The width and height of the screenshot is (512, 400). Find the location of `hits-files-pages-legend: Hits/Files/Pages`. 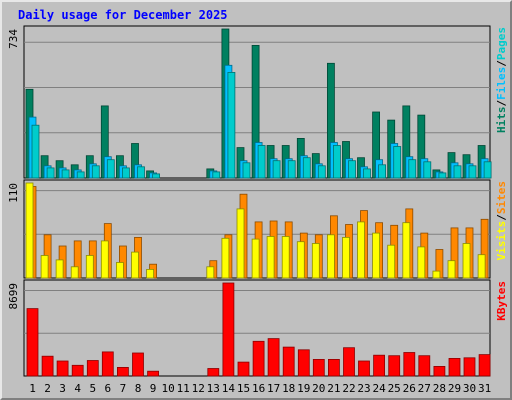

hits-files-pages-legend: Hits/Files/Pages is located at coordinates (501, 80).